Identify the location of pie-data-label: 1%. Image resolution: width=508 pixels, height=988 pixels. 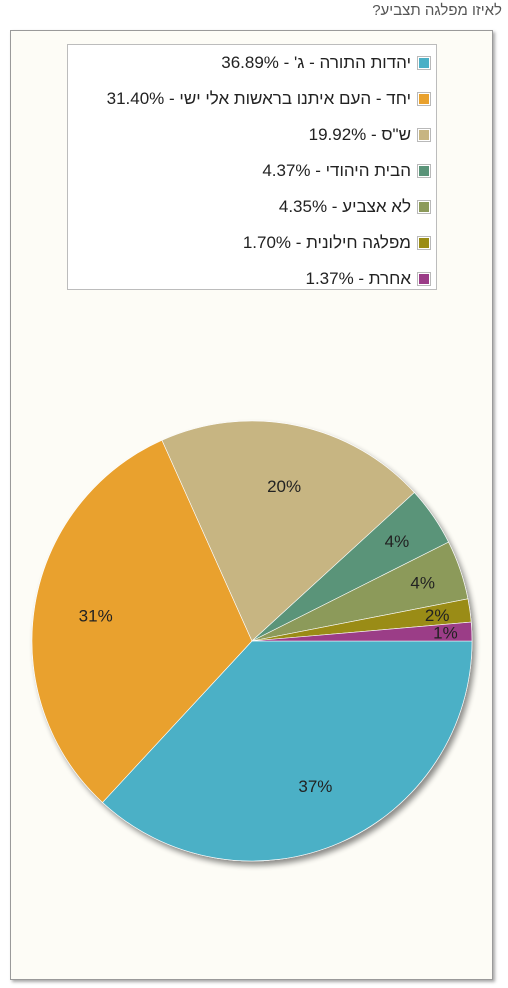
(445, 633).